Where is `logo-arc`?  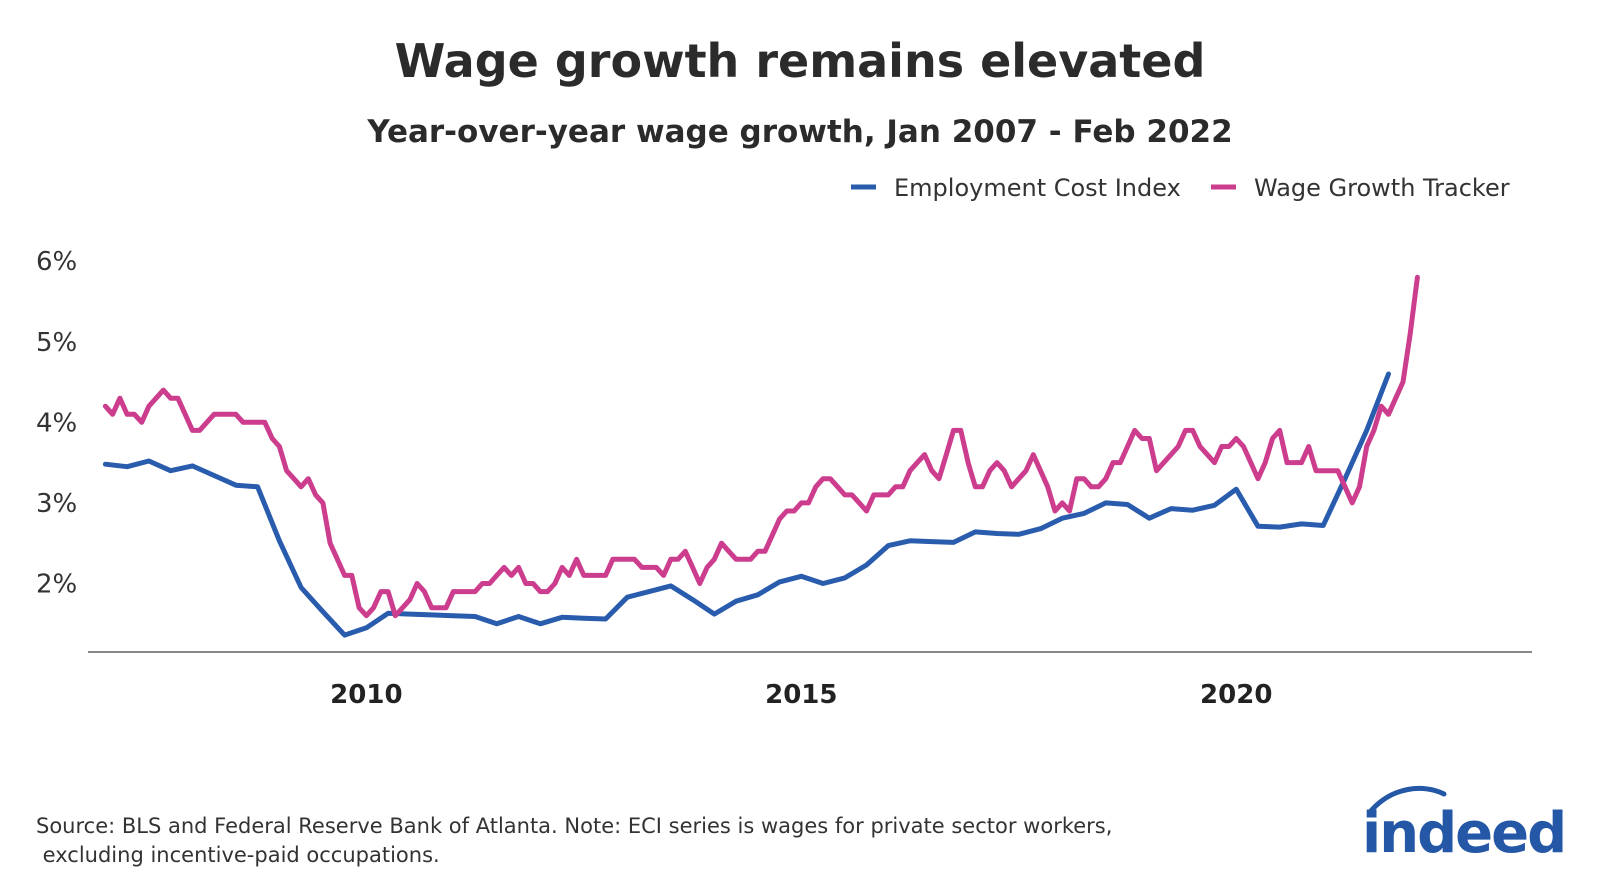 logo-arc is located at coordinates (1407, 800).